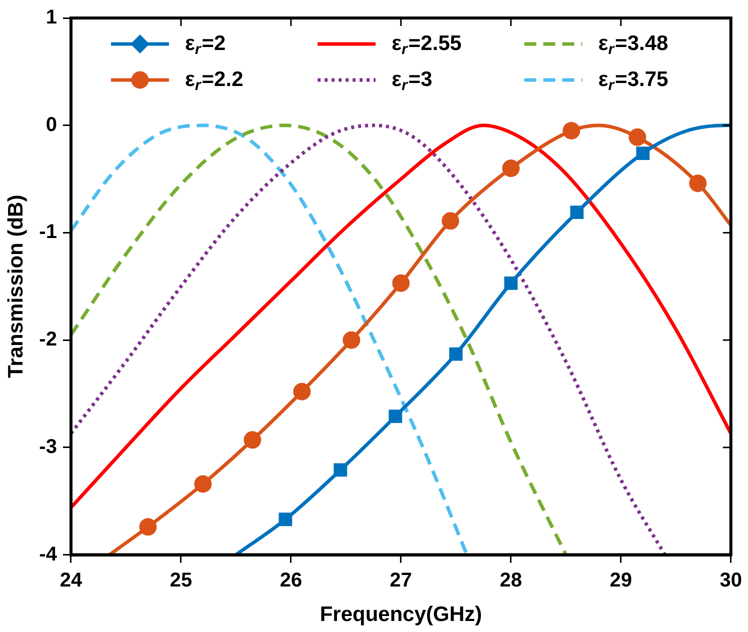 The width and height of the screenshot is (748, 632). Describe the element at coordinates (51, 125) in the screenshot. I see `y-tick-label: 0` at that location.